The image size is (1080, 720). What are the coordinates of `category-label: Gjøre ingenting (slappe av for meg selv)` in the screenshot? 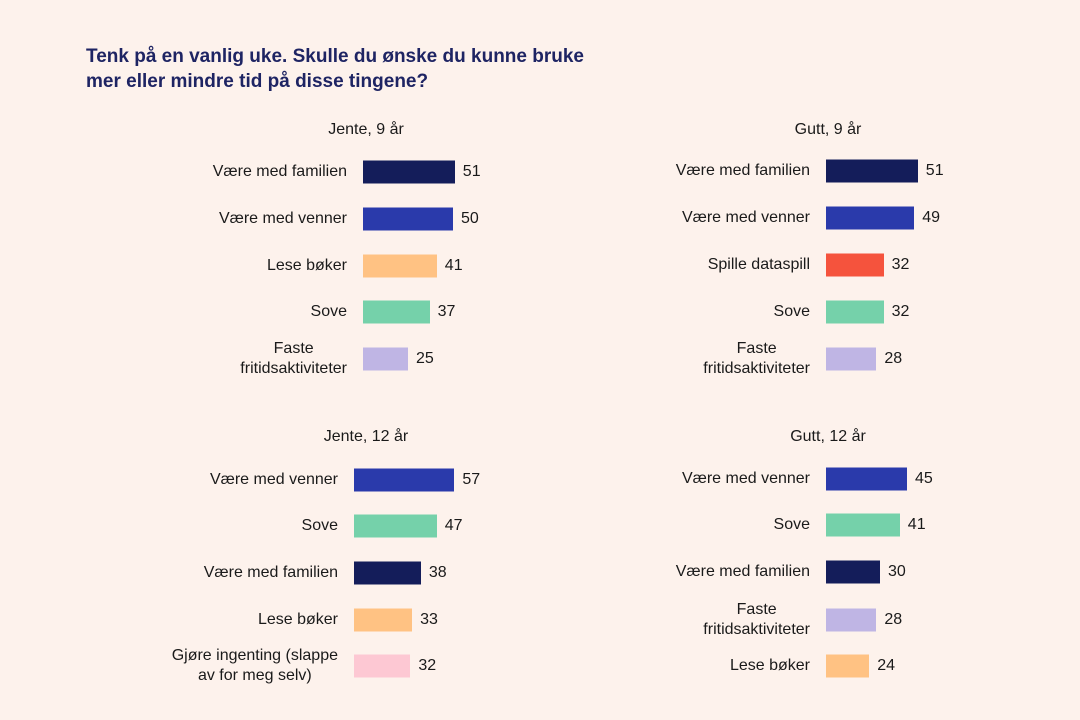 It's located at (254, 665).